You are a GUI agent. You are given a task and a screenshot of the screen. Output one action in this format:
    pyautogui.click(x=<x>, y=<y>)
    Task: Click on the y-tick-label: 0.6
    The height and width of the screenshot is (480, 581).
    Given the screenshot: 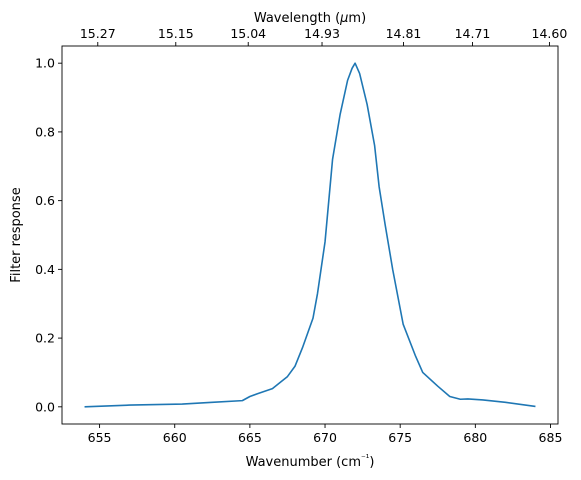 What is the action you would take?
    pyautogui.click(x=45, y=200)
    